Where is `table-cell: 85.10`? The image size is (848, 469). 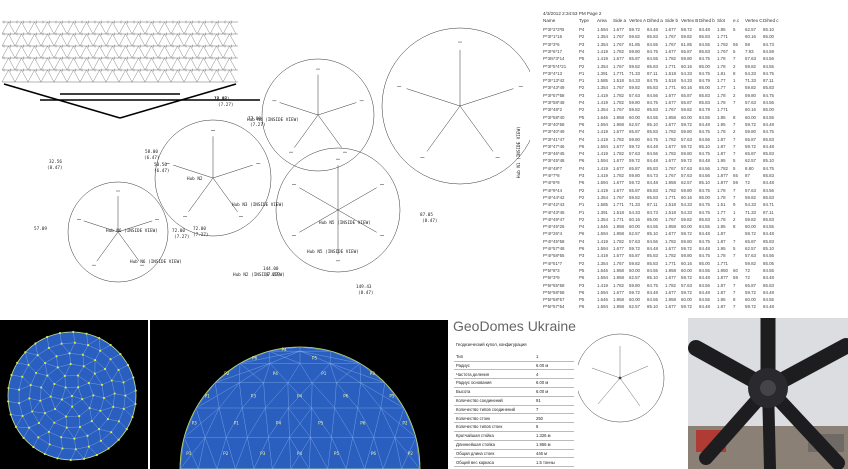
table-cell: 85.10 is located at coordinates (652, 278).